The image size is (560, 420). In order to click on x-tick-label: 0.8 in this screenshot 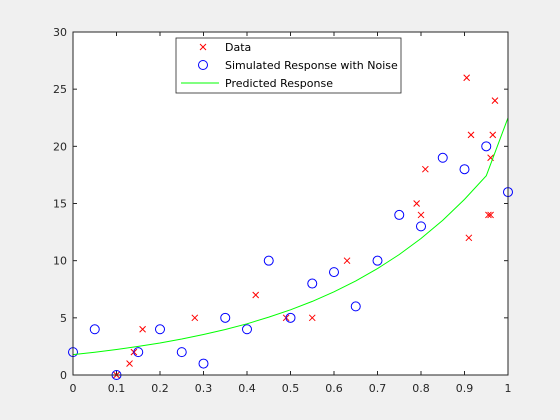, I will do `click(421, 388)`.